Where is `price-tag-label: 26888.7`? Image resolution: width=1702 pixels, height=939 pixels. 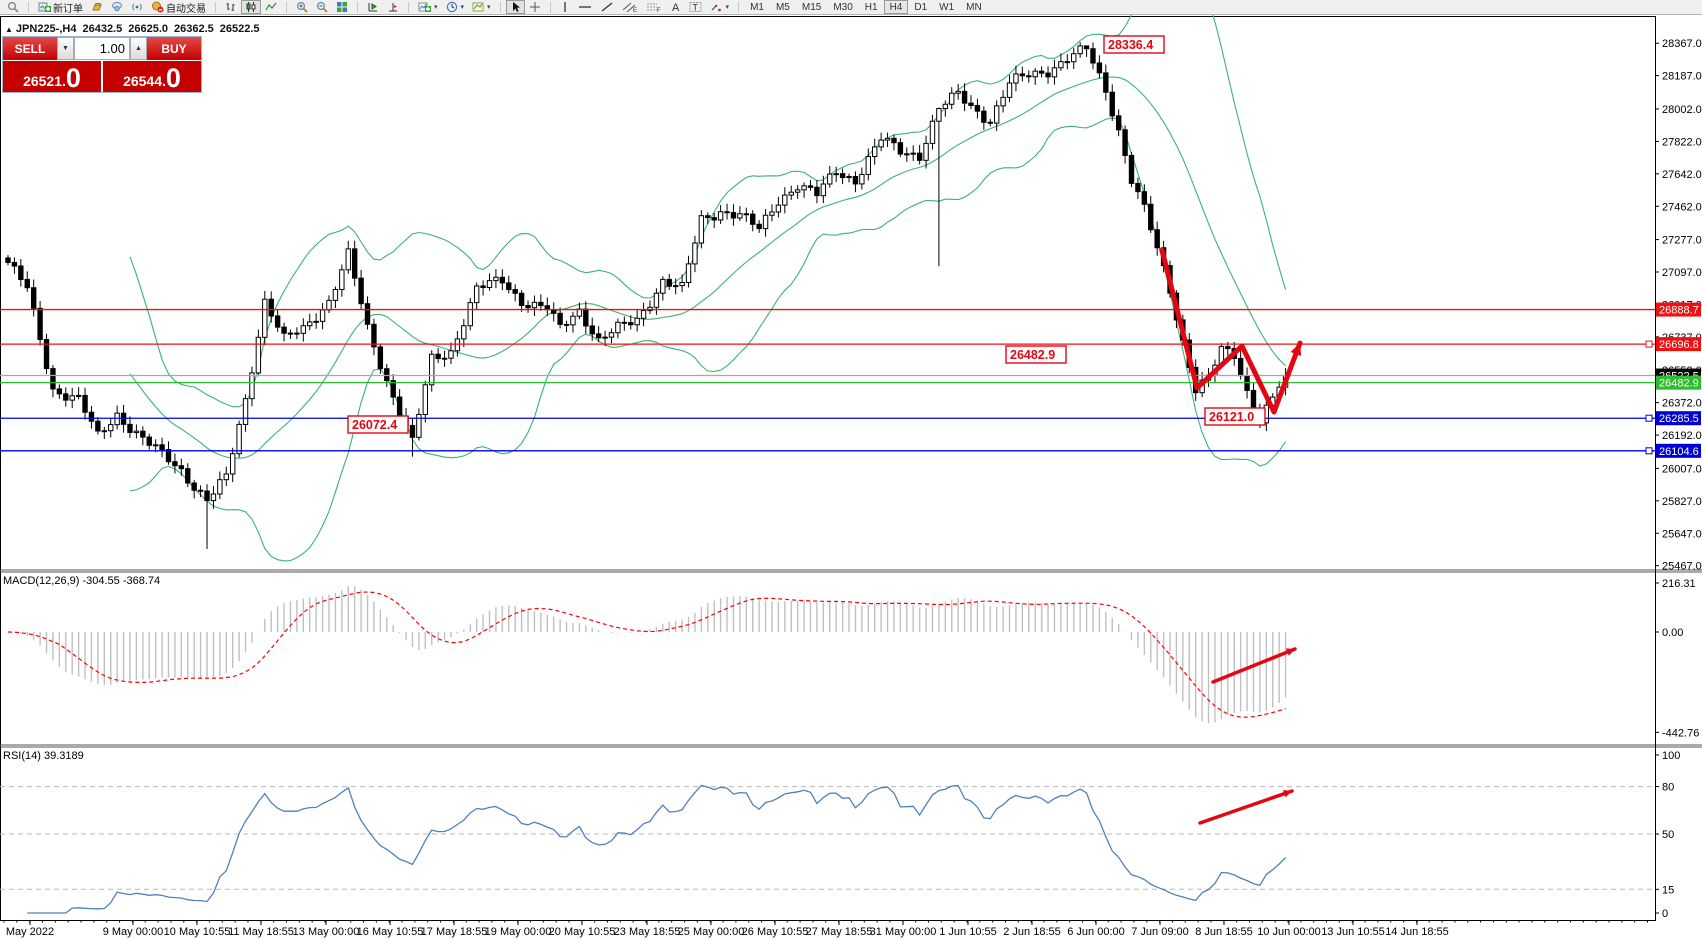
price-tag-label: 26888.7 is located at coordinates (1679, 311).